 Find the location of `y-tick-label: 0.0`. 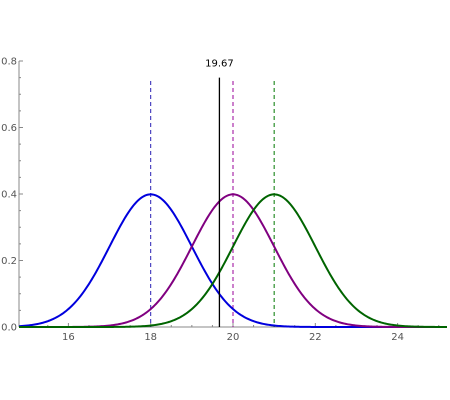

y-tick-label: 0.0 is located at coordinates (9, 328).